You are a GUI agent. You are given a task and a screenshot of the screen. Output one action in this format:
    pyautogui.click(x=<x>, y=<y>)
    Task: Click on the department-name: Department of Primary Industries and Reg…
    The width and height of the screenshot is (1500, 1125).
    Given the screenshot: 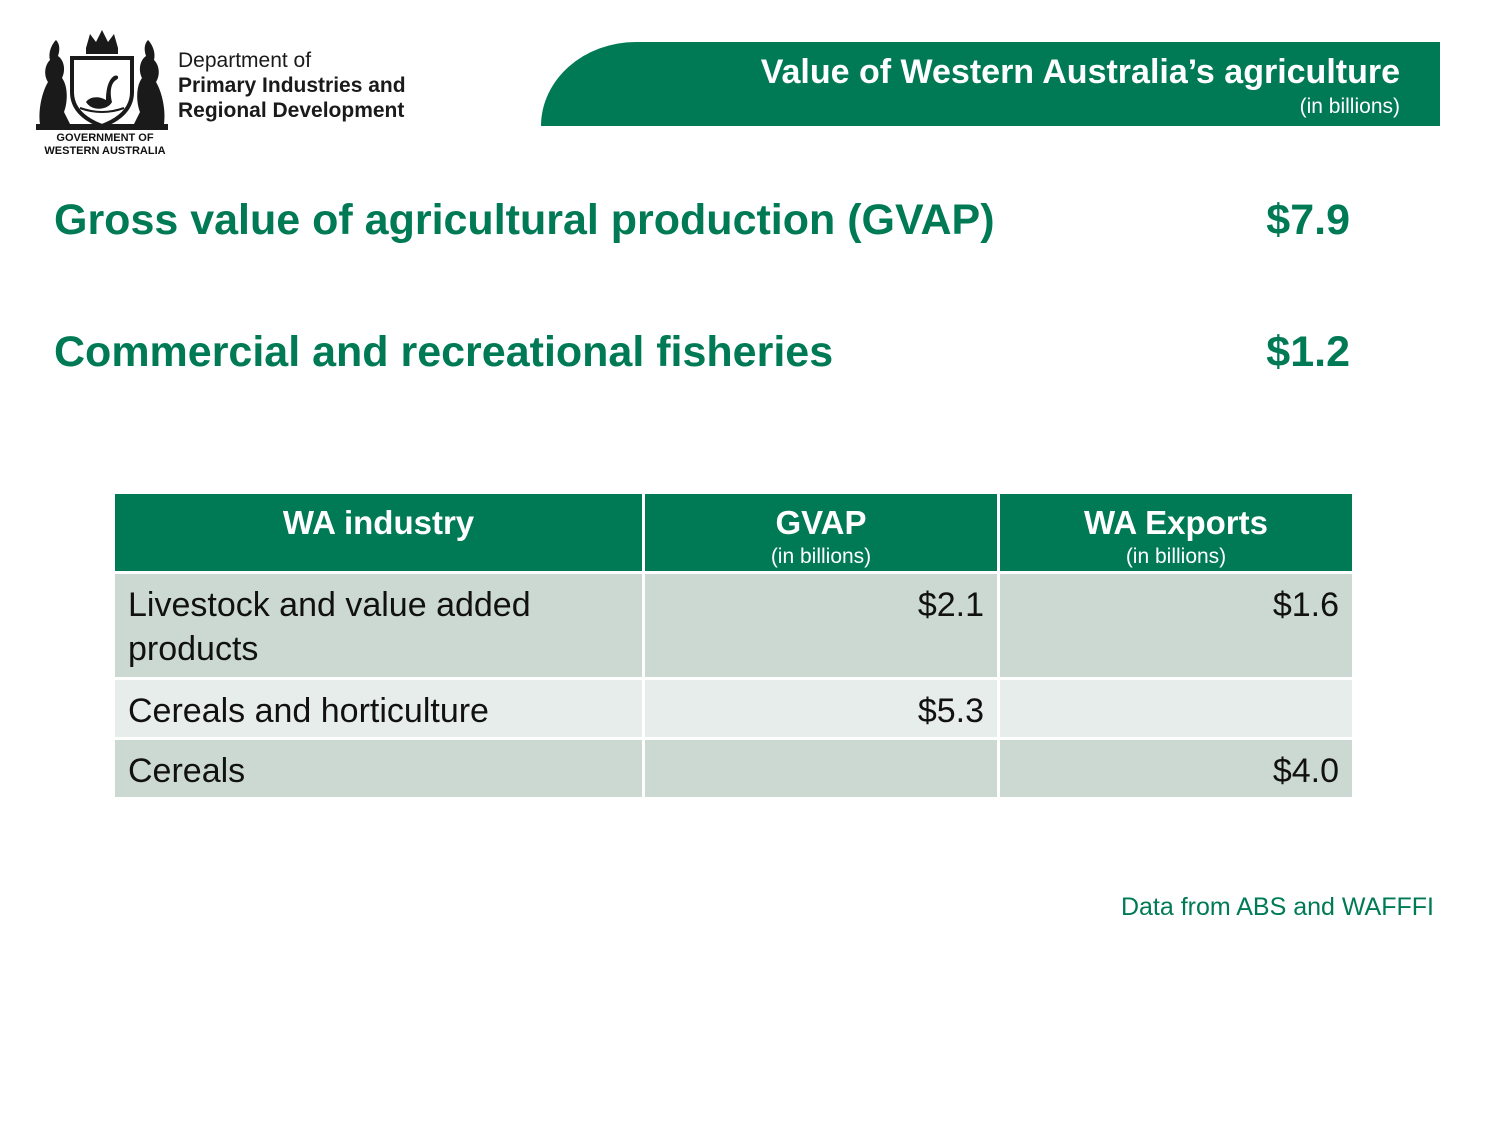 What is the action you would take?
    pyautogui.click(x=292, y=85)
    